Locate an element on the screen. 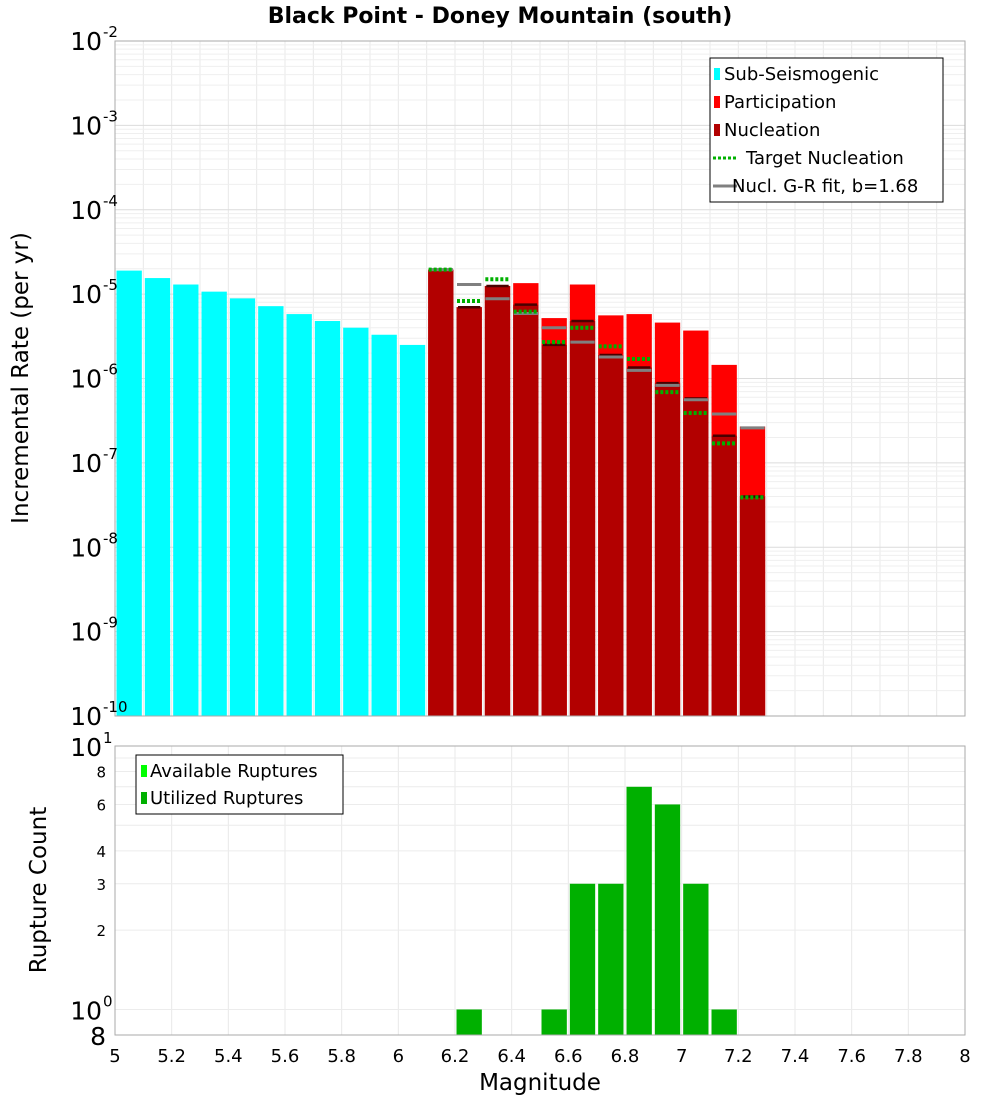 The width and height of the screenshot is (1000, 1100). legend-label: Utilized Ruptures is located at coordinates (226, 798).